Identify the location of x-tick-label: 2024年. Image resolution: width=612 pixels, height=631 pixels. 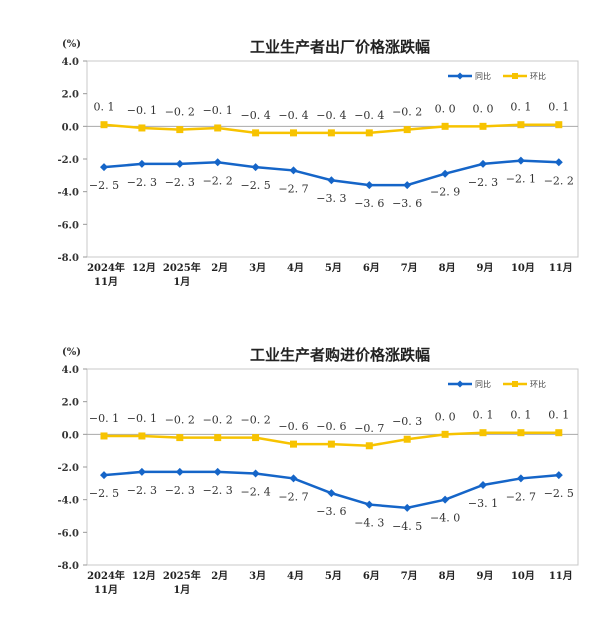
(106, 267).